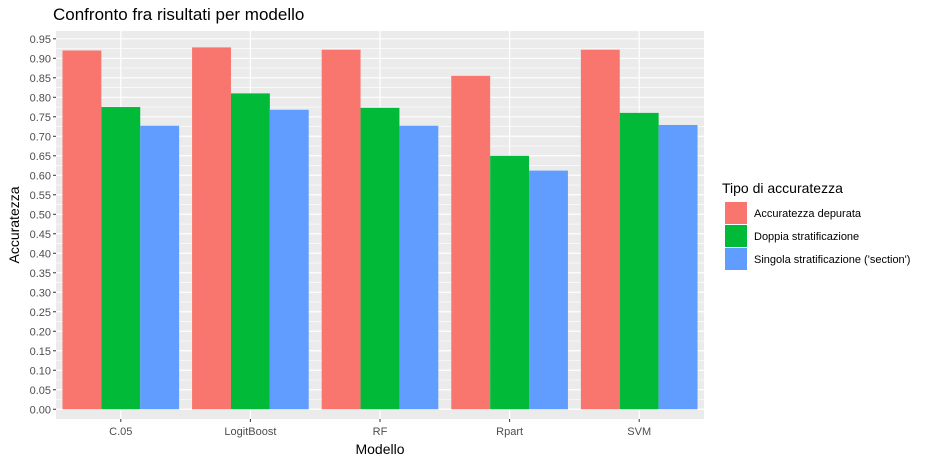 Image resolution: width=937 pixels, height=464 pixels. Describe the element at coordinates (40, 79) in the screenshot. I see `y-tick-label: 0.85` at that location.